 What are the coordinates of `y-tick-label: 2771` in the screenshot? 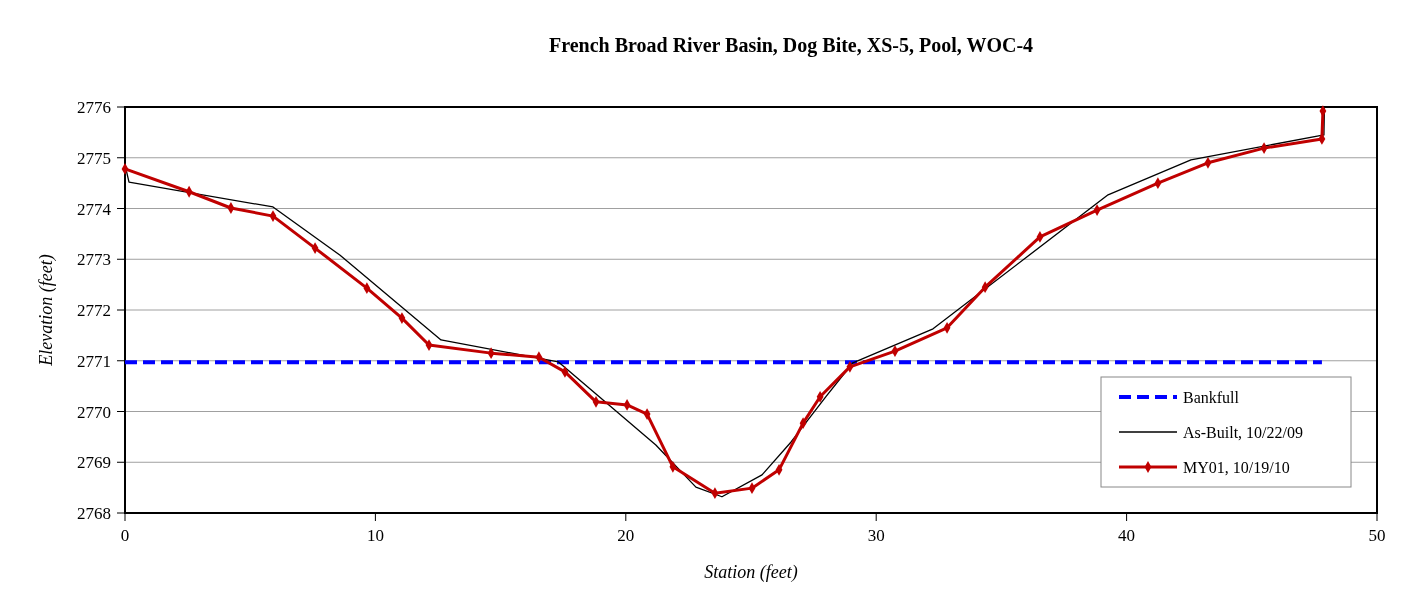 It's located at (94, 361).